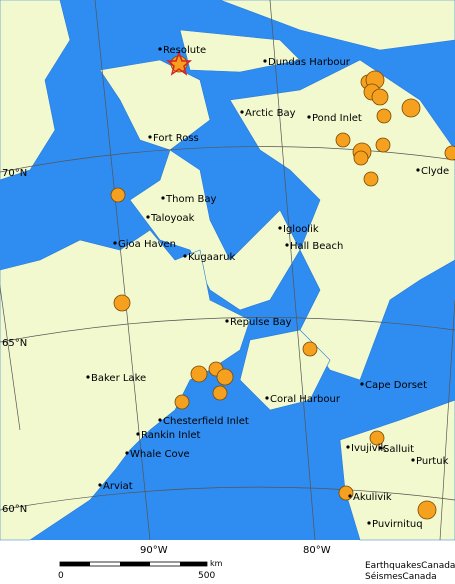 The height and width of the screenshot is (584, 455). I want to click on place-label: Ivujivik, so click(368, 448).